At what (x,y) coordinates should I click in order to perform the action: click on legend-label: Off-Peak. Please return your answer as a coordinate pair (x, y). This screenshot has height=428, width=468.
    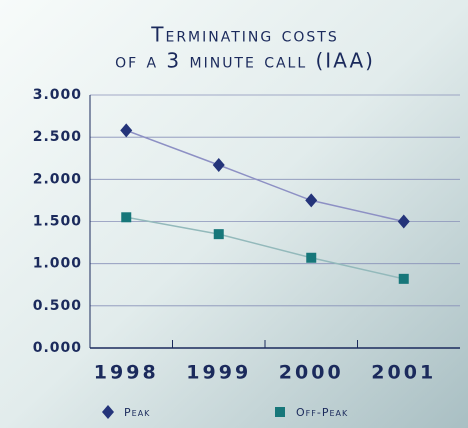
    Looking at the image, I should click on (322, 412).